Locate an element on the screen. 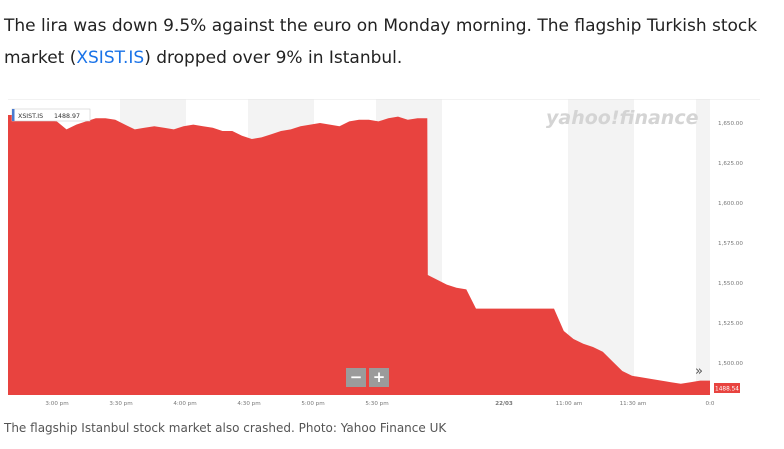  ticker-label-box: XSIST.IS 1488.97 is located at coordinates (51, 115).